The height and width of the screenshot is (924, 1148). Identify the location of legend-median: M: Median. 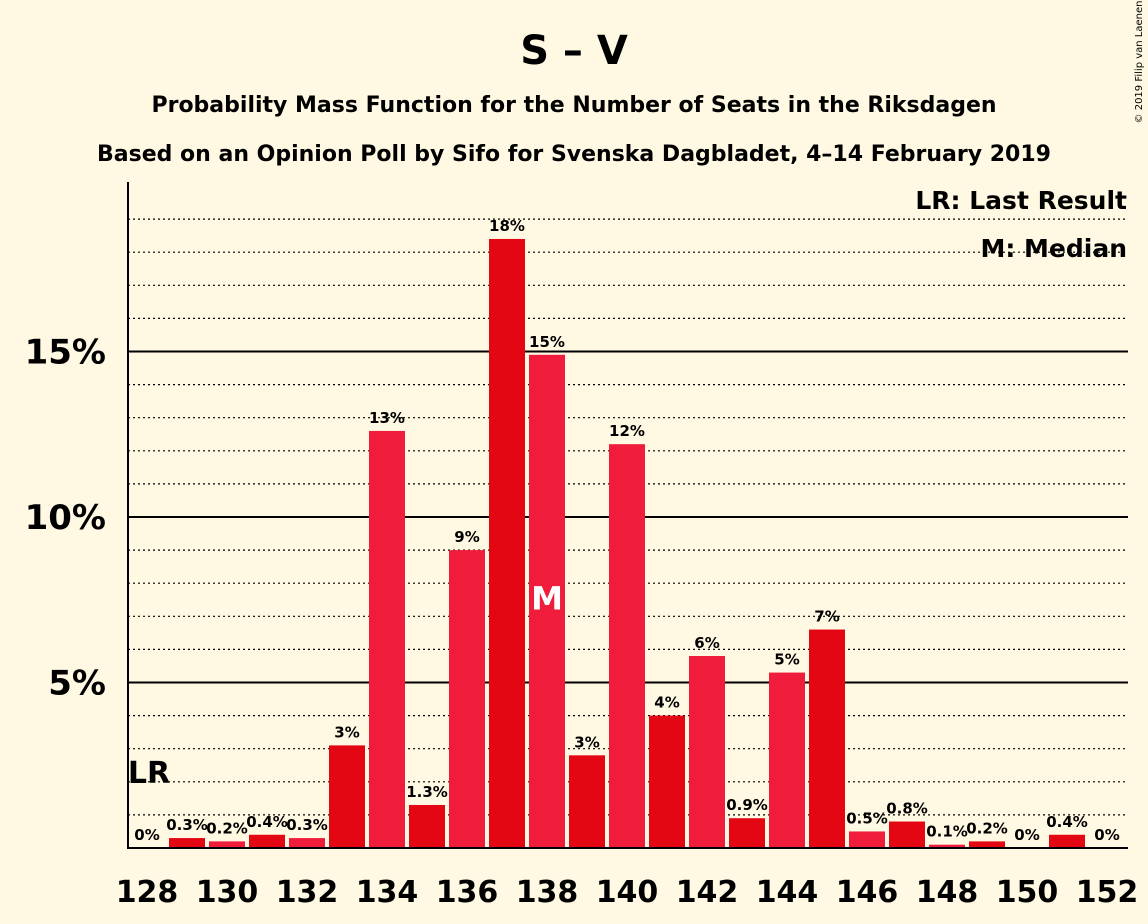
(1053, 248).